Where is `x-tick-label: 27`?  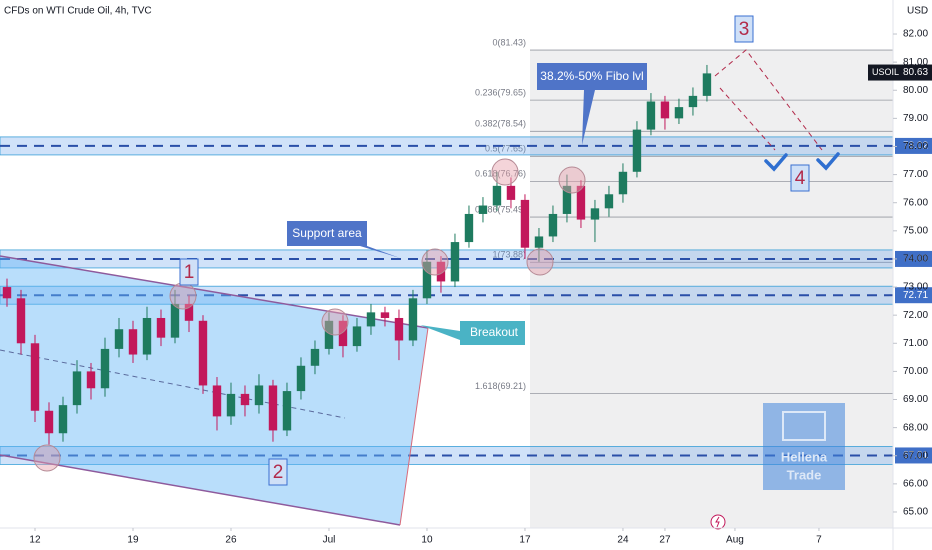 x-tick-label: 27 is located at coordinates (665, 540).